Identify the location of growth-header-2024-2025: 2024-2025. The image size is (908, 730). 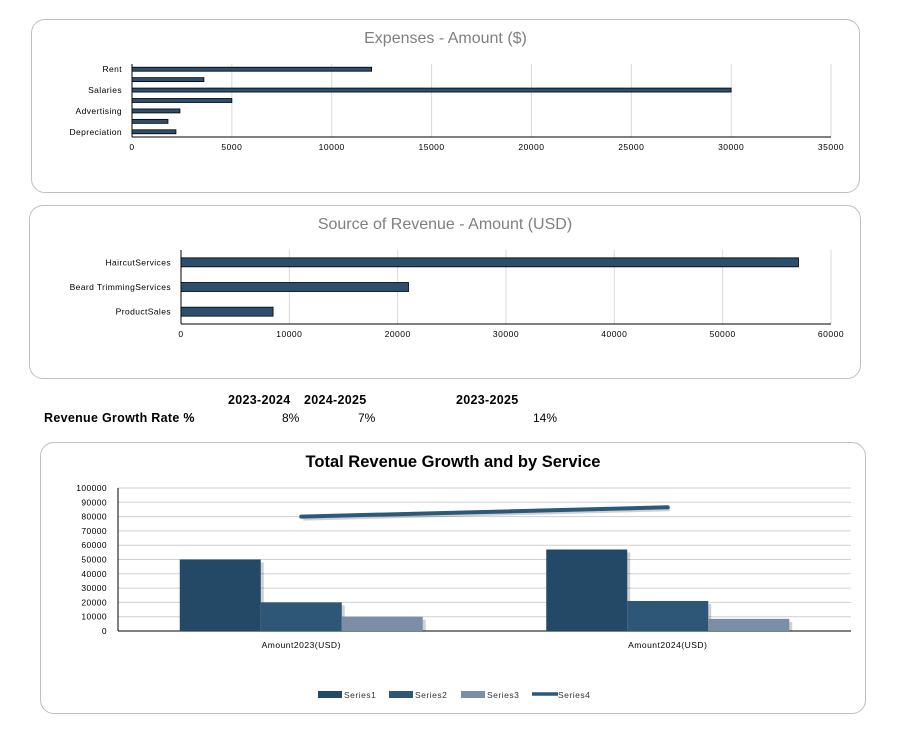
(335, 400).